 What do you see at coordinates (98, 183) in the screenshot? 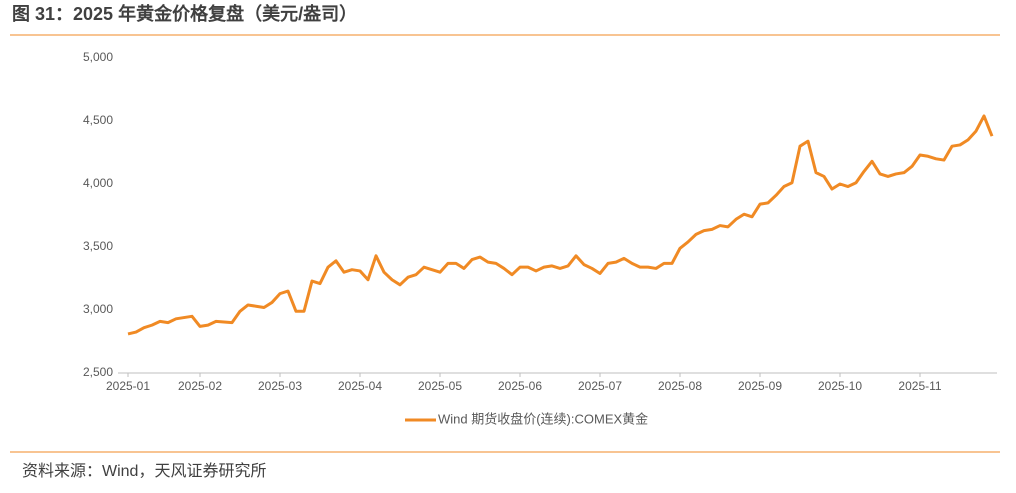
I see `y-tick-label: 4,000` at bounding box center [98, 183].